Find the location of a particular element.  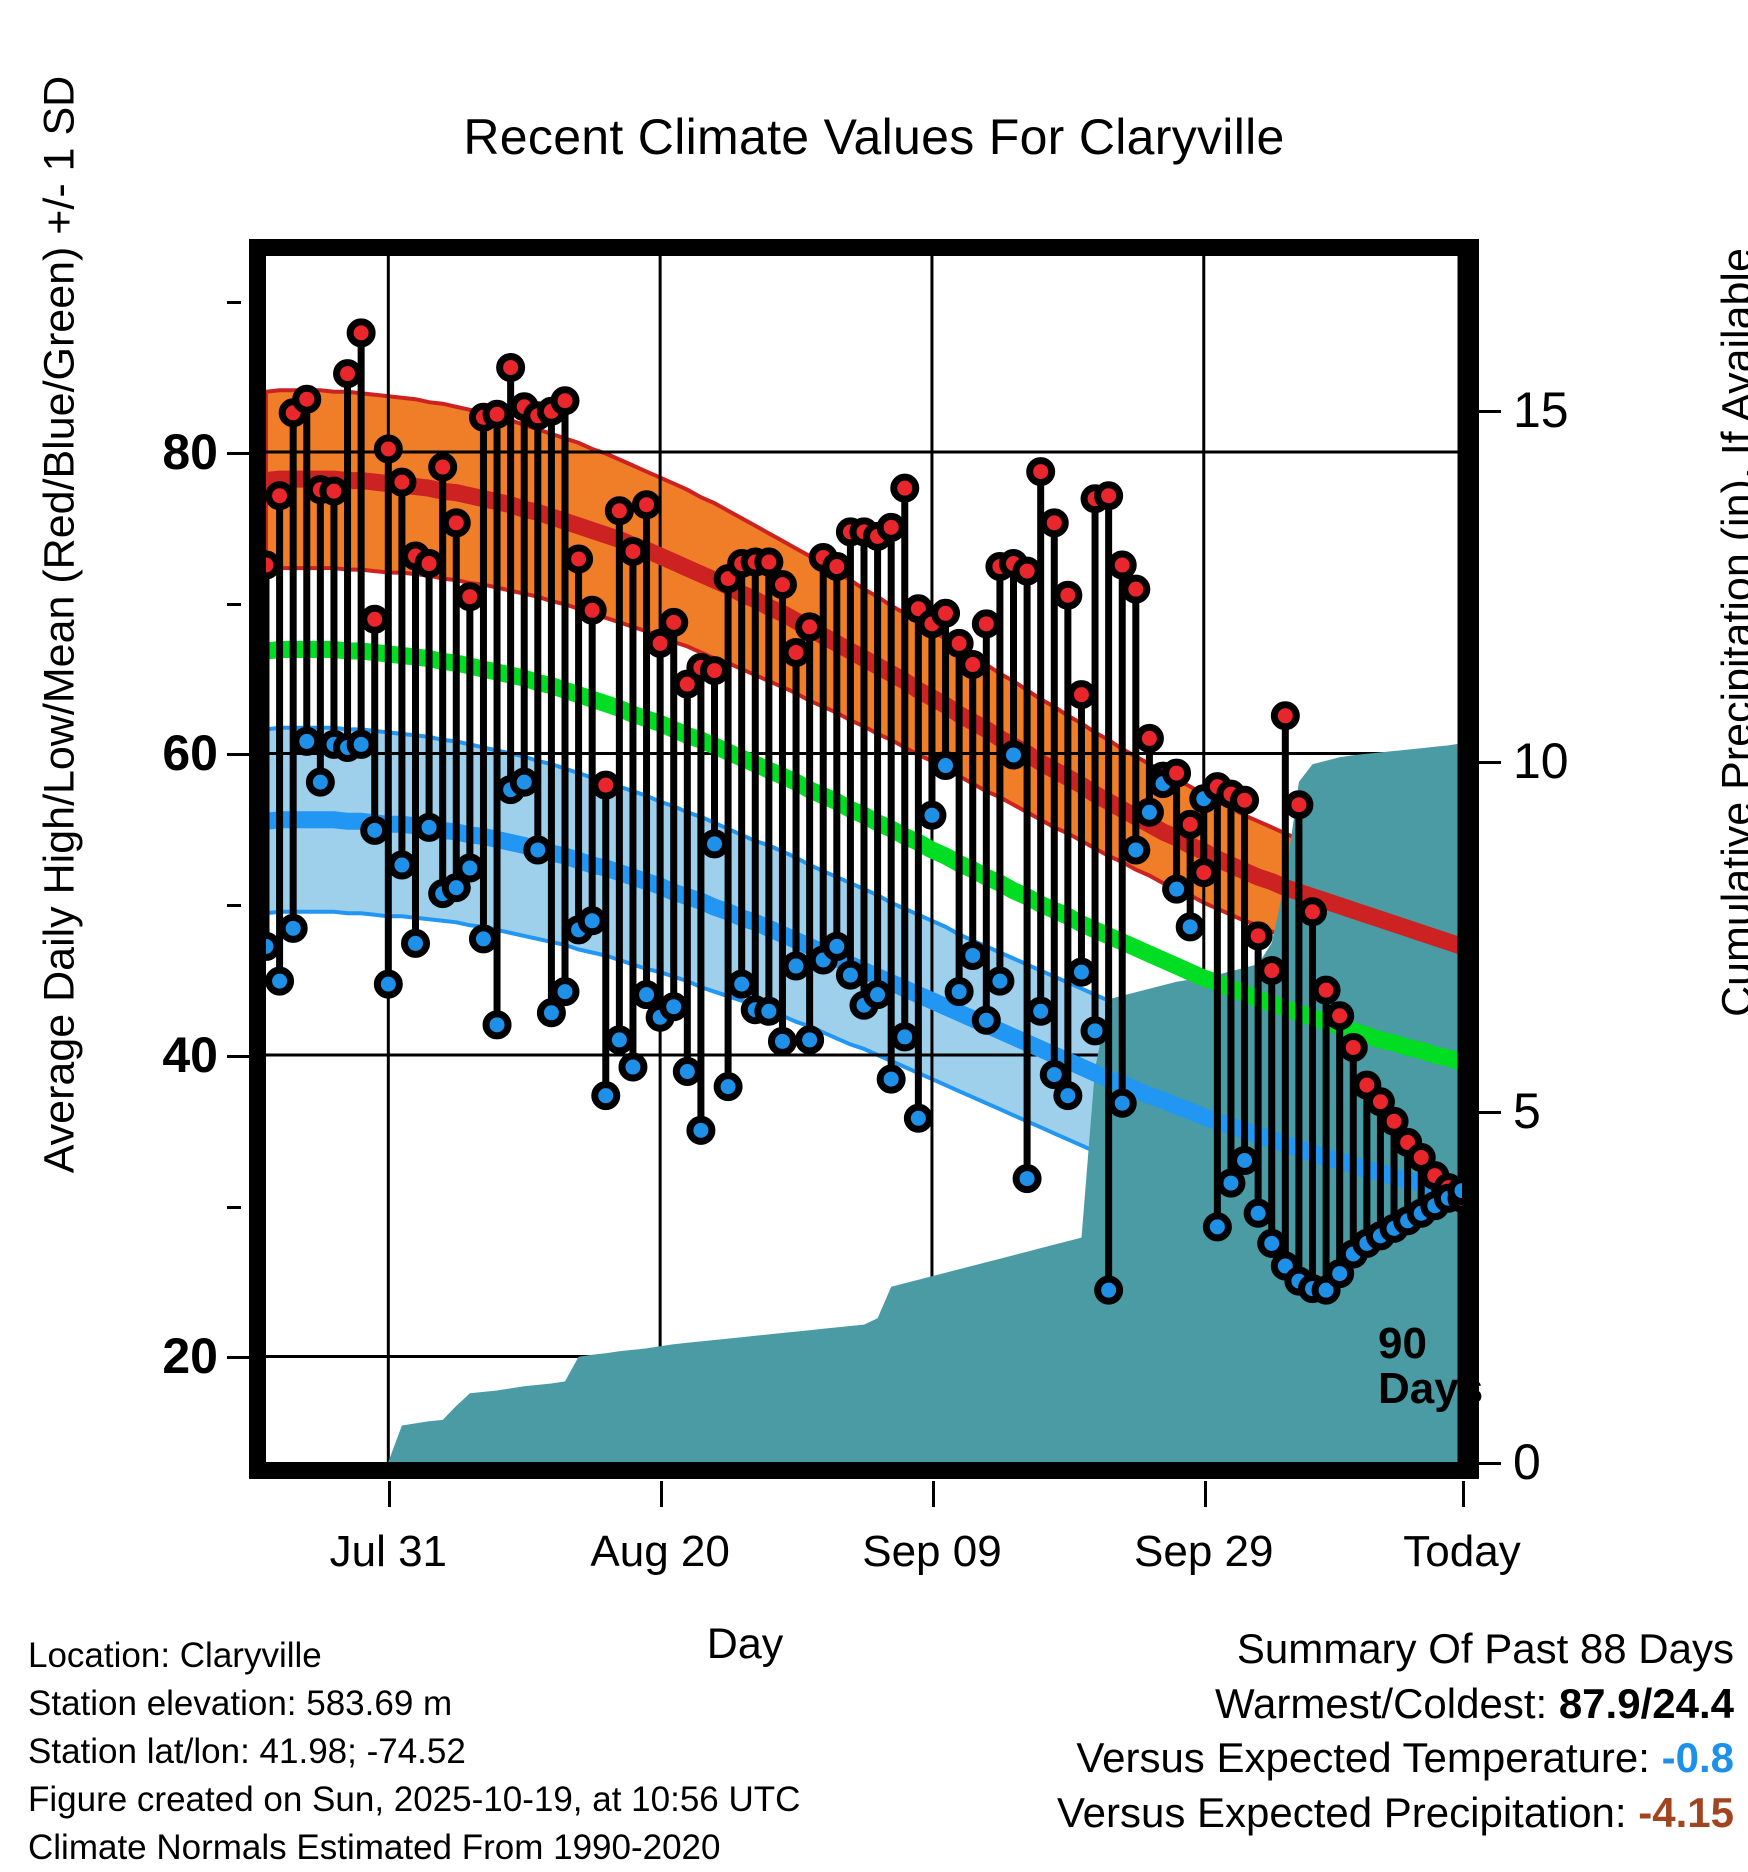

warmest-coldest-label: Warmest/Coldest: is located at coordinates (1381, 1703).